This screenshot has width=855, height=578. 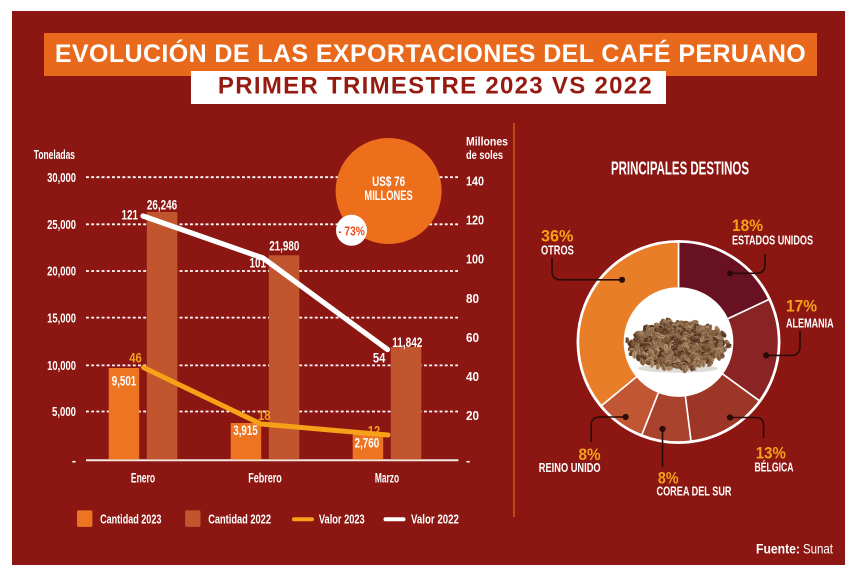 What do you see at coordinates (61, 272) in the screenshot?
I see `svg-text: 20,000` at bounding box center [61, 272].